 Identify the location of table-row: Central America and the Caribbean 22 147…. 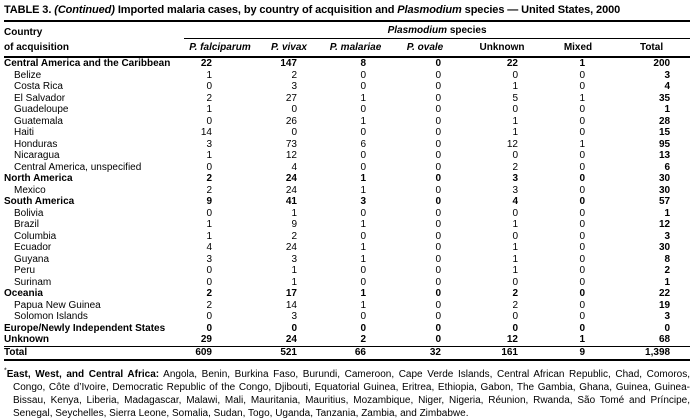
(347, 63).